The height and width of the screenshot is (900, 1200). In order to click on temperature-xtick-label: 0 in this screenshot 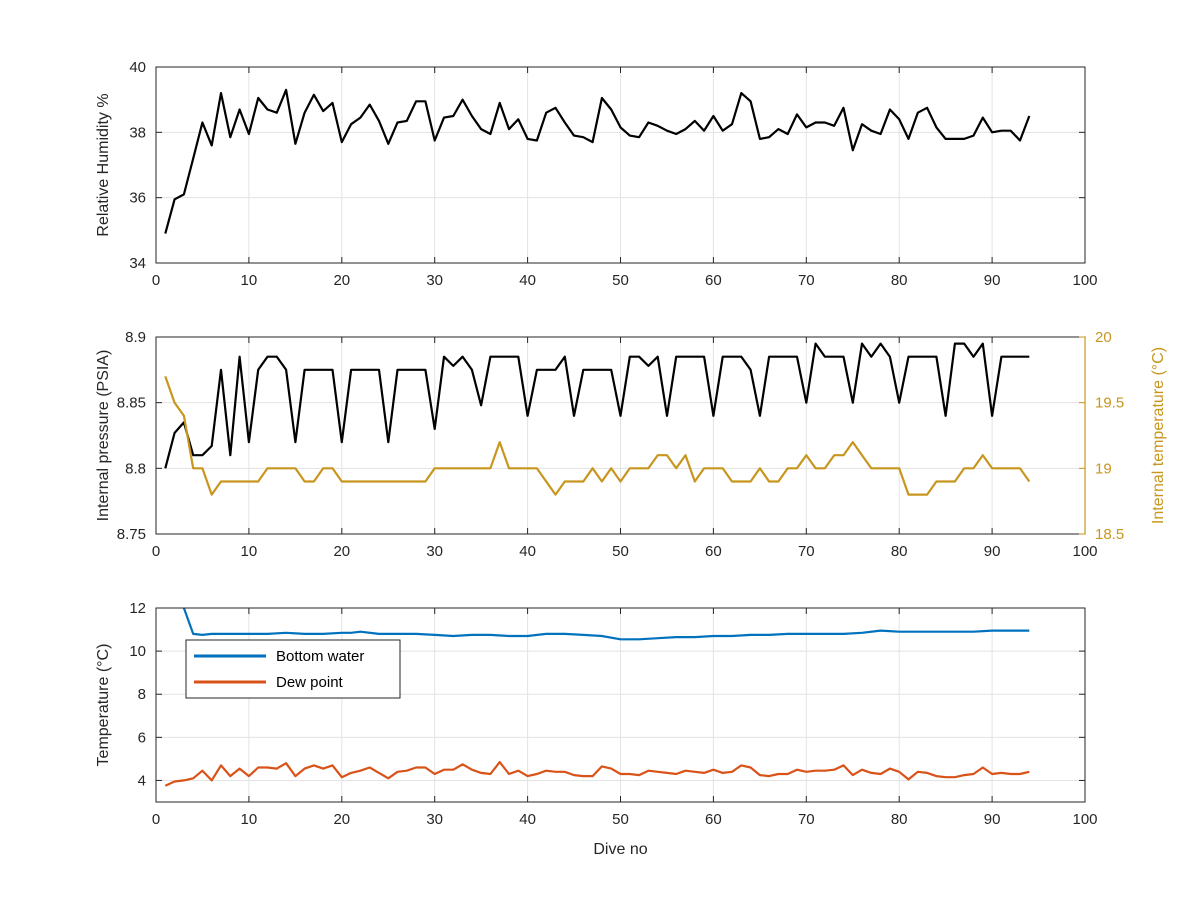, I will do `click(156, 819)`.